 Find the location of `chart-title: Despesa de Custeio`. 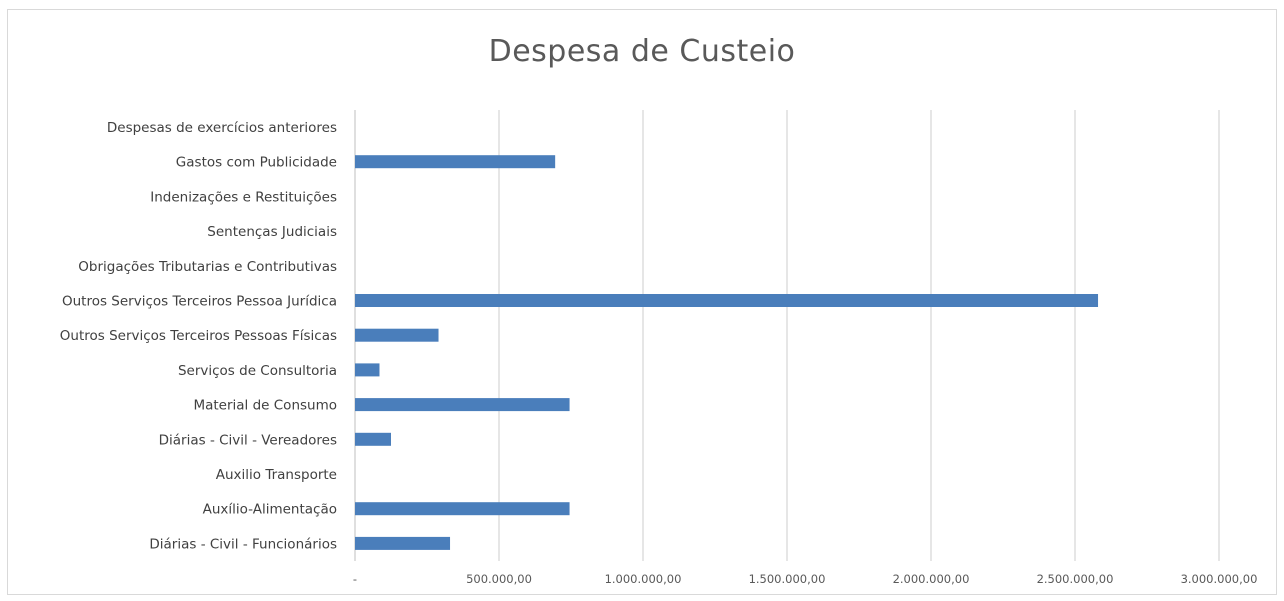

chart-title: Despesa de Custeio is located at coordinates (642, 51).